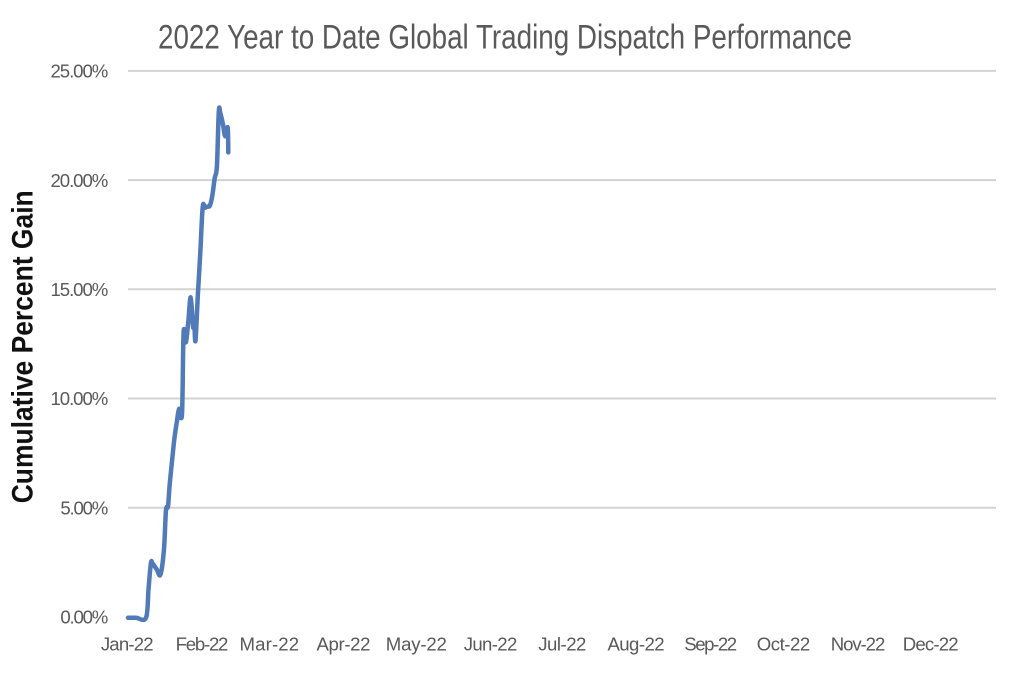  What do you see at coordinates (784, 643) in the screenshot?
I see `svg-text: Oct-22` at bounding box center [784, 643].